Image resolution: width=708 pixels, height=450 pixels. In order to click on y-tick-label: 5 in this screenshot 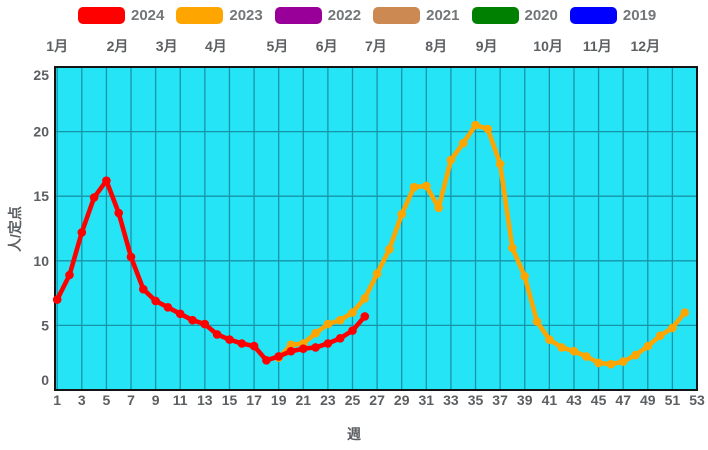, I will do `click(45, 325)`.